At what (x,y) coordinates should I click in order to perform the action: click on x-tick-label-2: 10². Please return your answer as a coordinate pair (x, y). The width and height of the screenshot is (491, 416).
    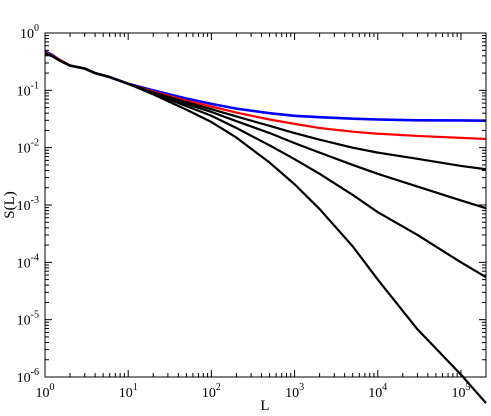
    Looking at the image, I should click on (211, 391).